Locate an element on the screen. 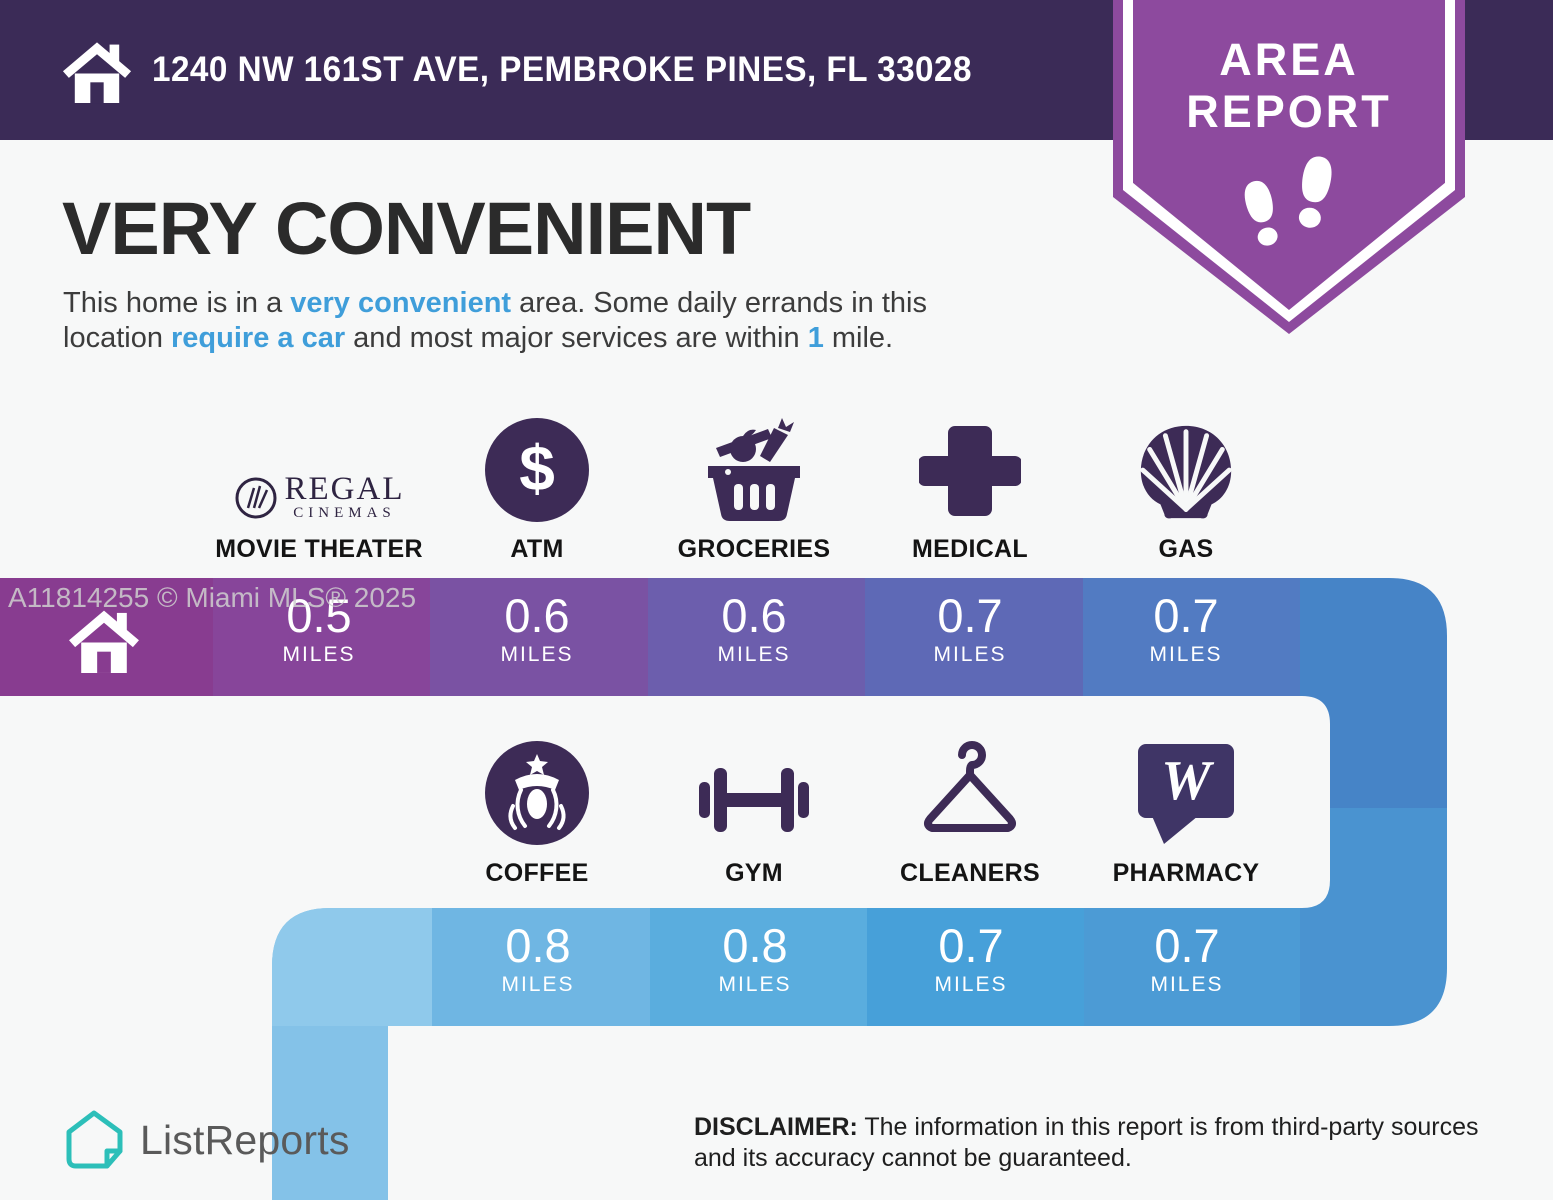 This screenshot has height=1200, width=1553. band1-segment-gas is located at coordinates (1191, 637).